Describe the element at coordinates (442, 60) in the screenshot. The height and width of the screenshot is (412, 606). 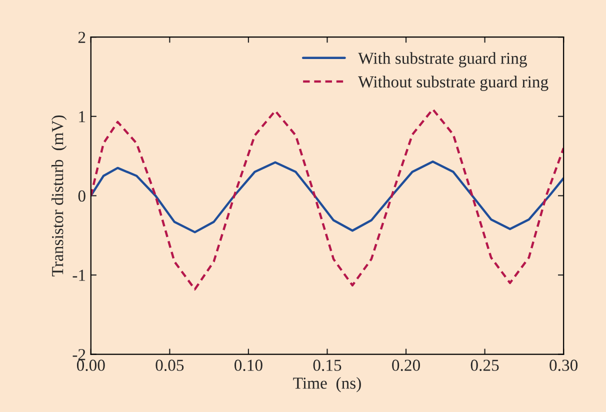
I see `legend-label: With substrate guard ring` at that location.